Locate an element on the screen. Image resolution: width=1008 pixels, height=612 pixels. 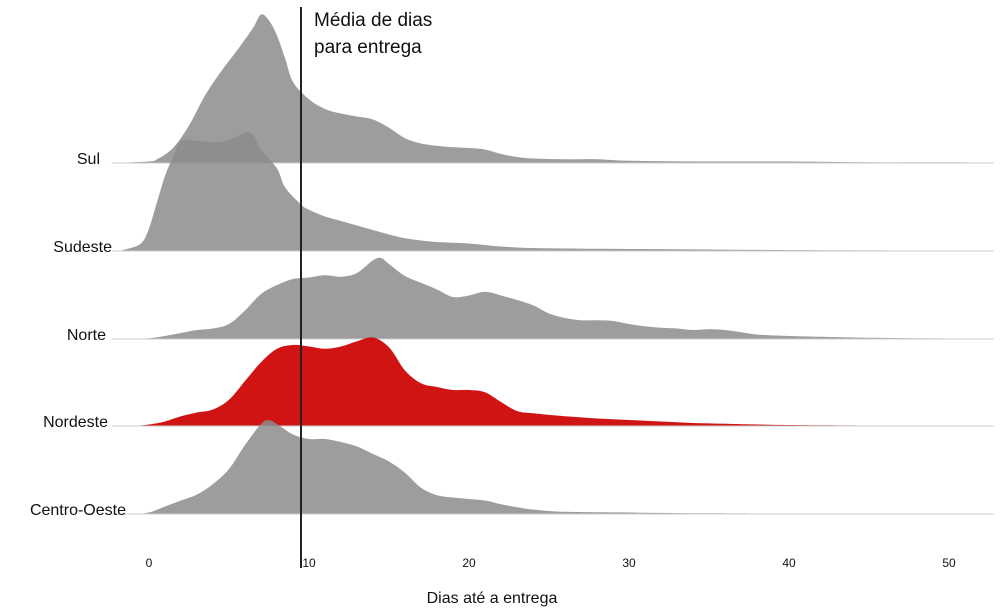
region-label-sudeste: Sudeste is located at coordinates (82, 247).